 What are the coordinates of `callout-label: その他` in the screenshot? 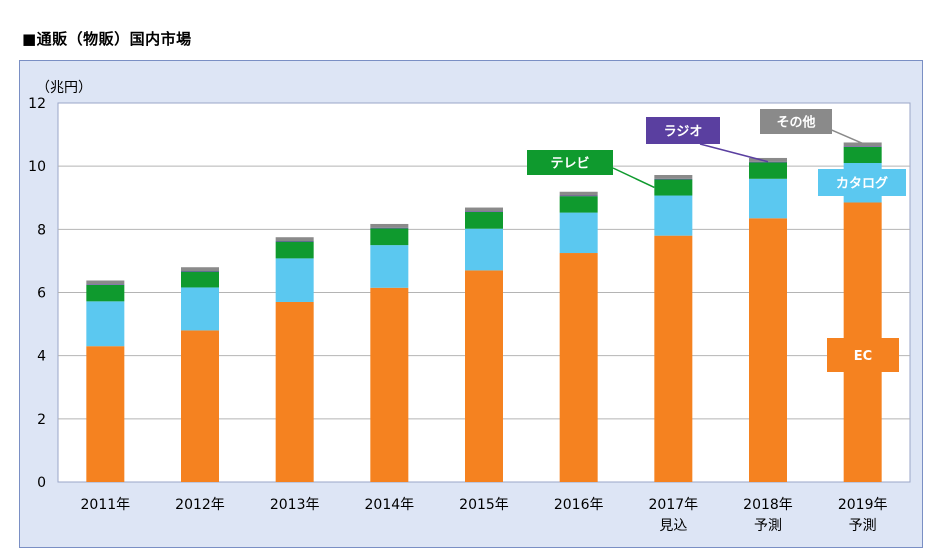 It's located at (795, 123).